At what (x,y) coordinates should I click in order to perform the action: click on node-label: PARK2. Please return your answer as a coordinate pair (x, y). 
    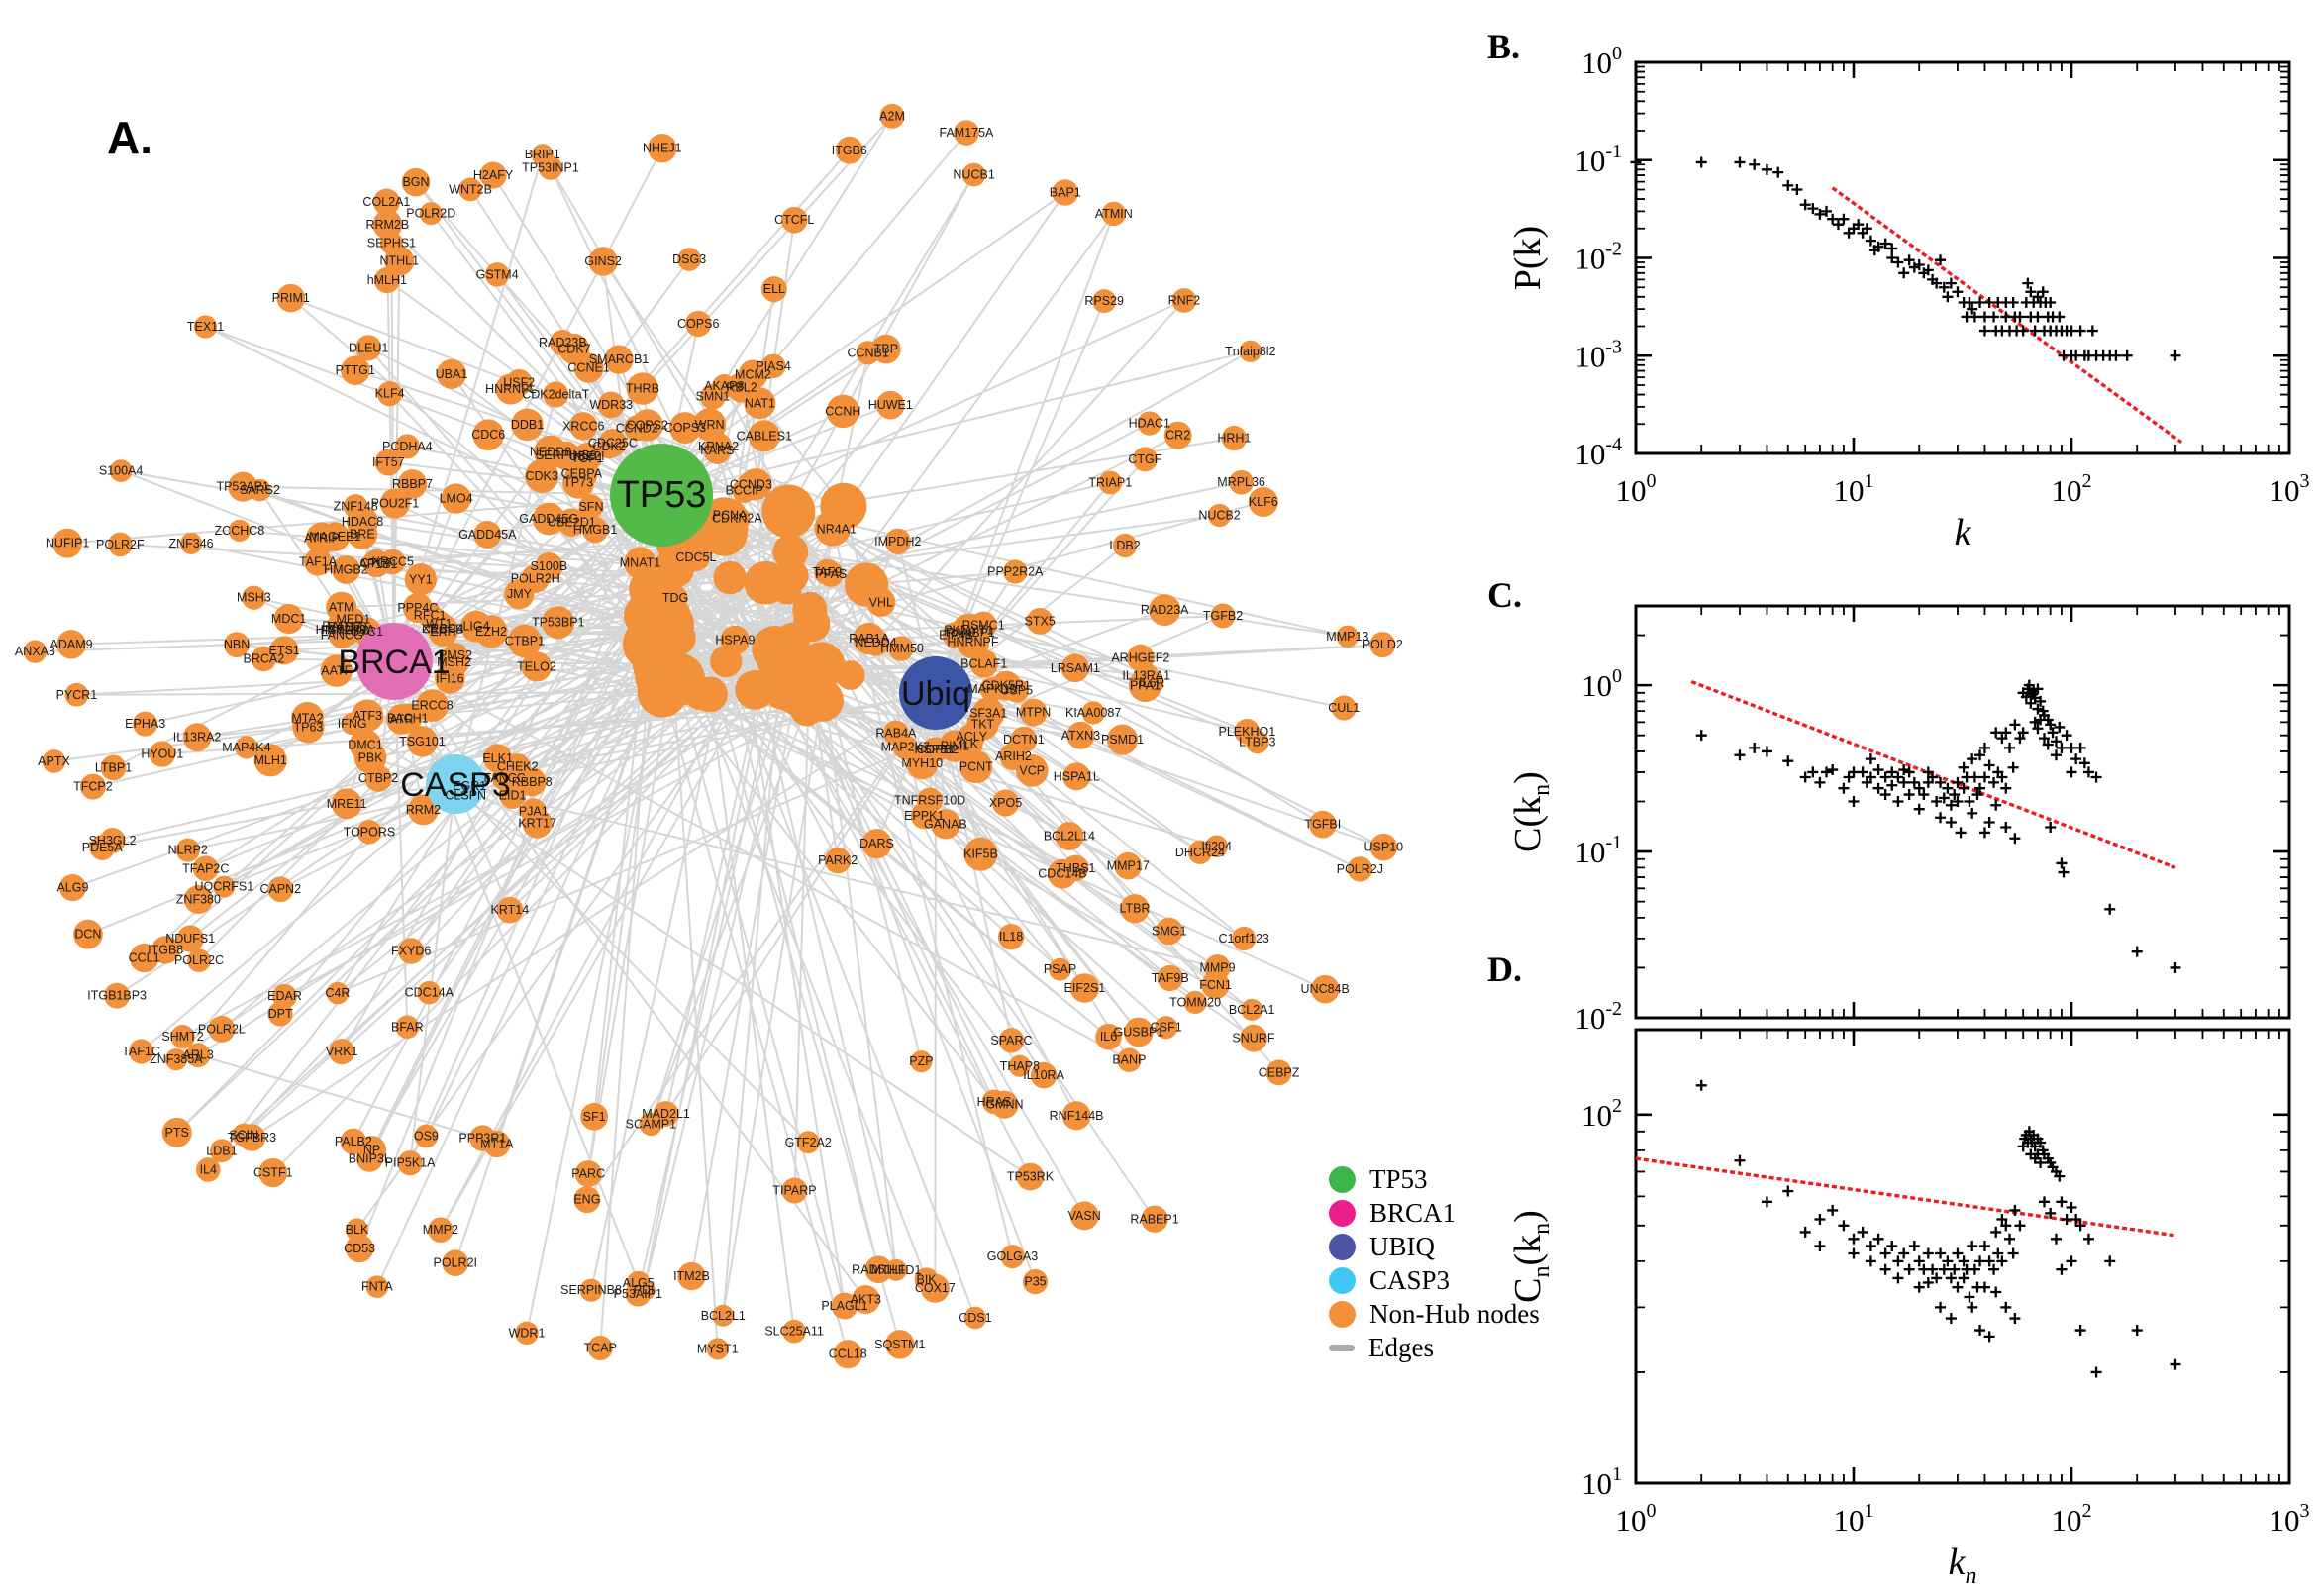
    Looking at the image, I should click on (838, 860).